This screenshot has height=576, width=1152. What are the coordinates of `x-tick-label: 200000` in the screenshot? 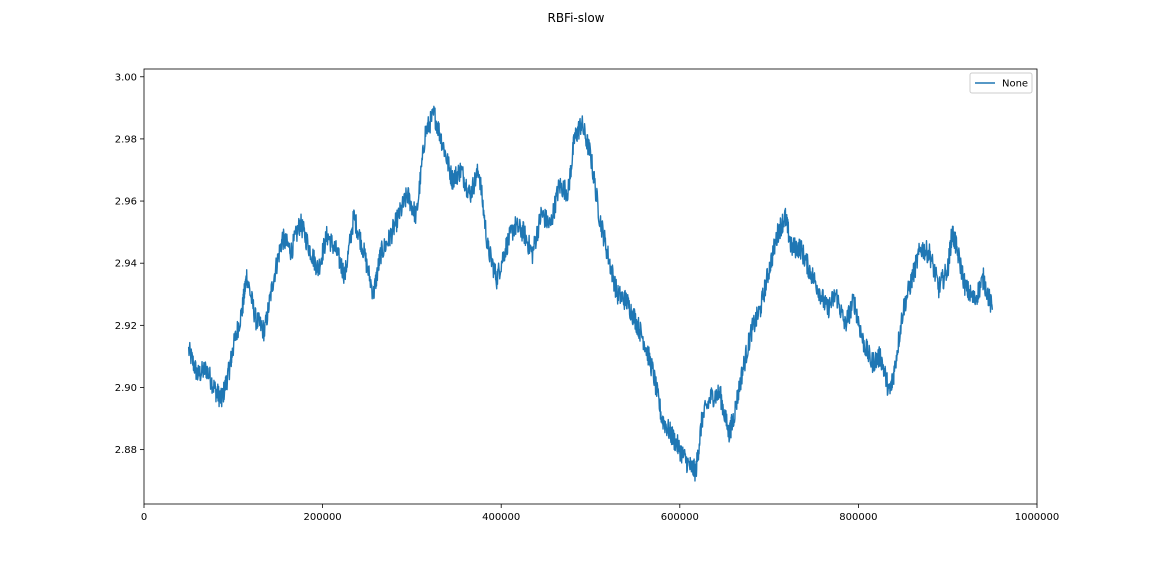 It's located at (323, 517).